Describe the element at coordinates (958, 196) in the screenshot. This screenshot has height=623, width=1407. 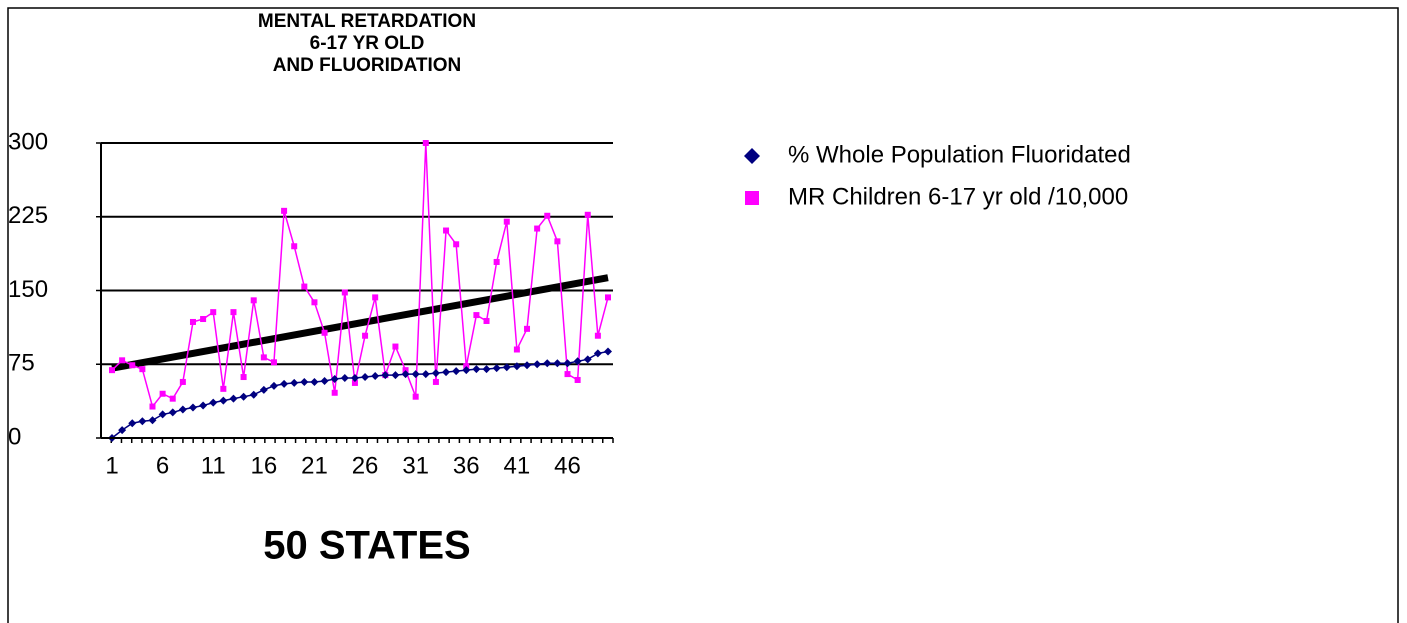
I see `legend-label: MR Children 6-17 yr old /10,000` at that location.